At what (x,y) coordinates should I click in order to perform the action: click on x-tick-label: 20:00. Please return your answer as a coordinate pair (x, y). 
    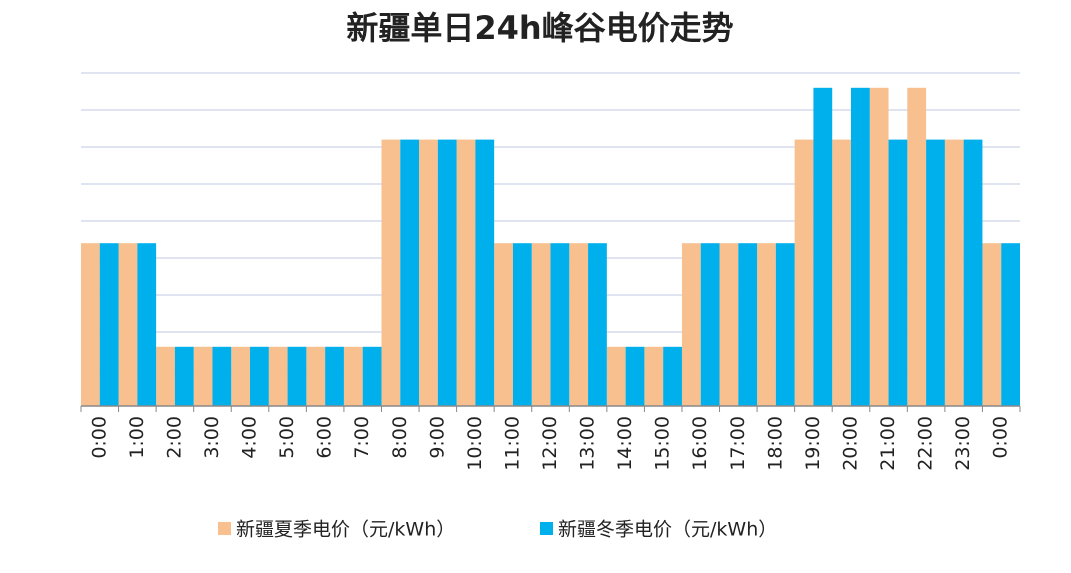
    Looking at the image, I should click on (850, 443).